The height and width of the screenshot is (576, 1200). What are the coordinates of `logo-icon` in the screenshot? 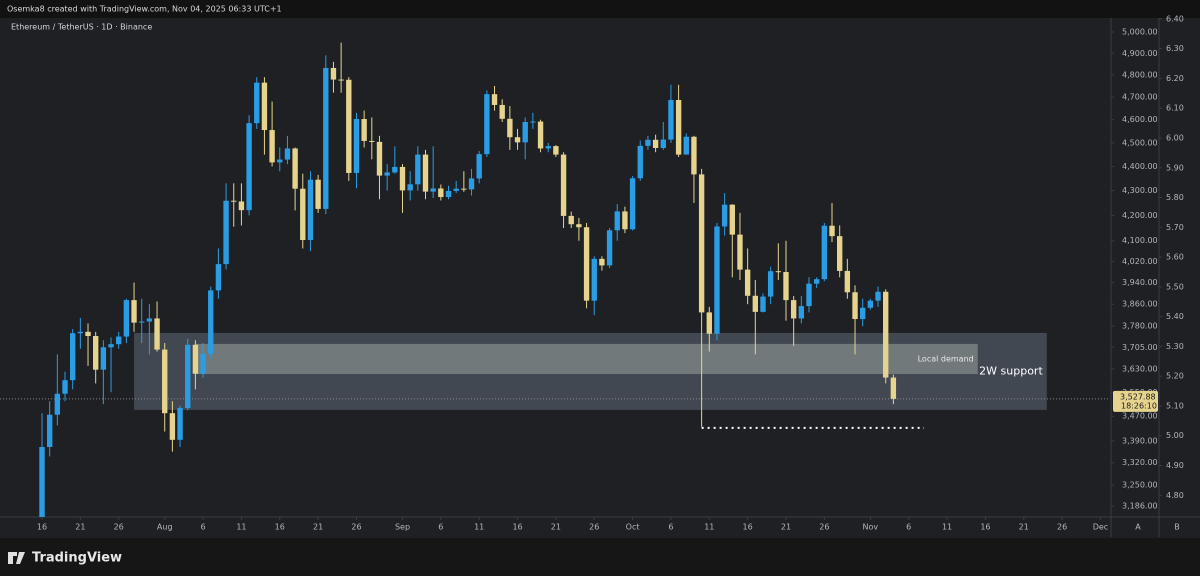 It's located at (16, 558).